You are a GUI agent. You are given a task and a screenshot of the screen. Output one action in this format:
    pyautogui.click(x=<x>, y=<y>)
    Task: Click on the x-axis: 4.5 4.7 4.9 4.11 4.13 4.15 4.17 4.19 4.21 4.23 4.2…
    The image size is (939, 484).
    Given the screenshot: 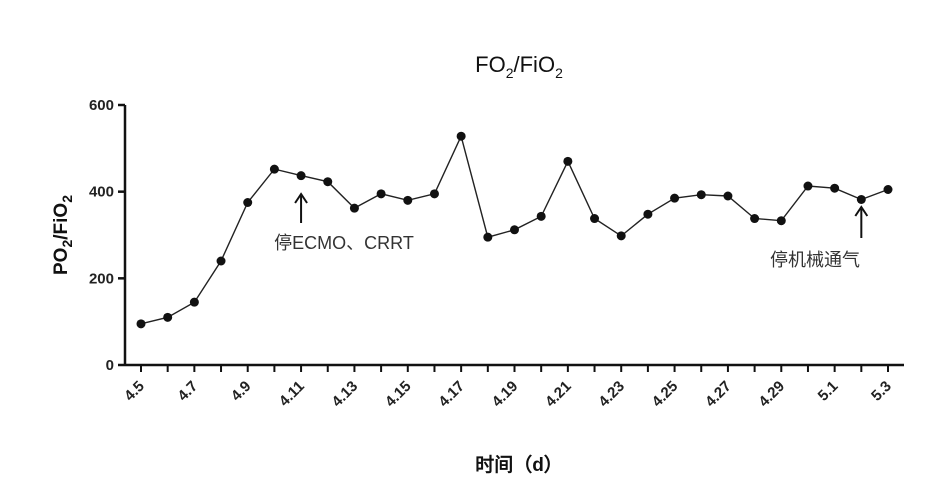 What is the action you would take?
    pyautogui.click(x=512, y=387)
    